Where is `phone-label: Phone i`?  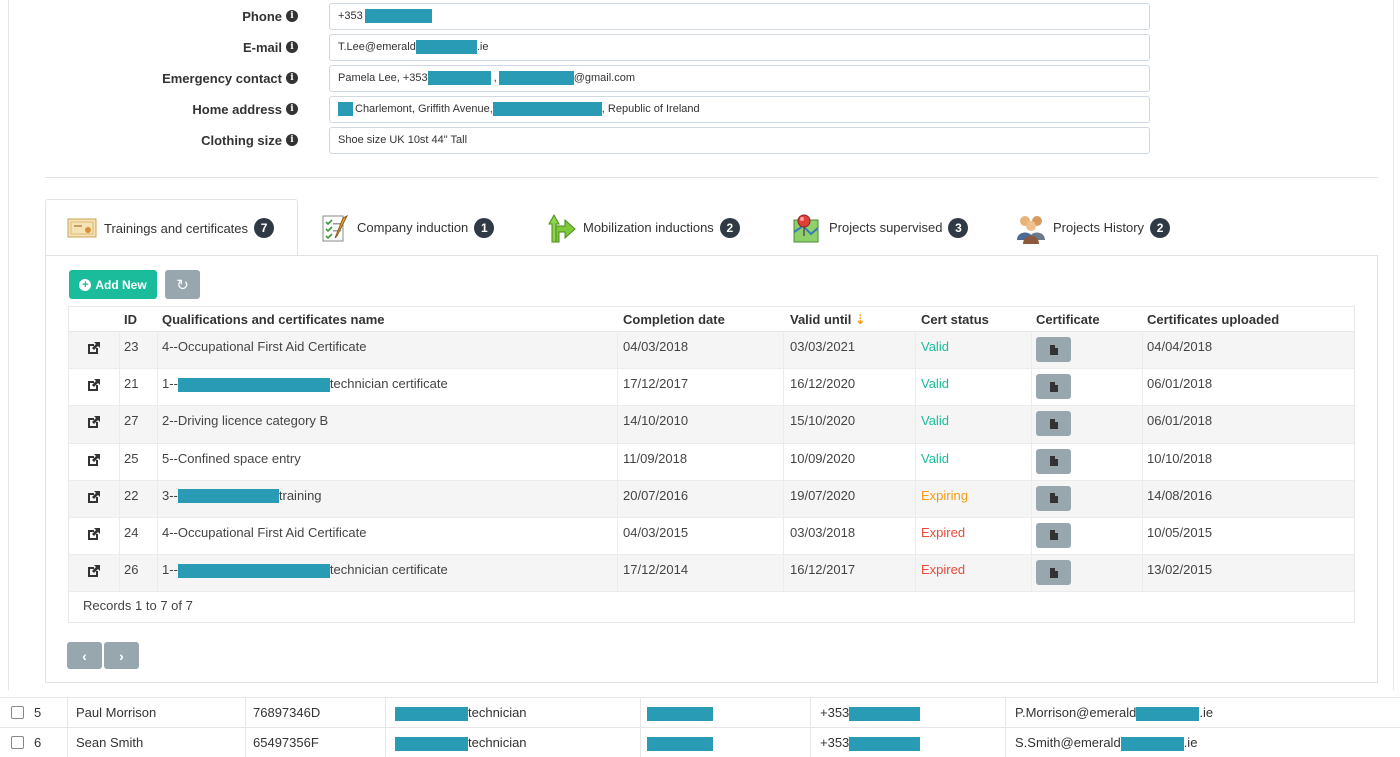
phone-label: Phone i is located at coordinates (270, 16).